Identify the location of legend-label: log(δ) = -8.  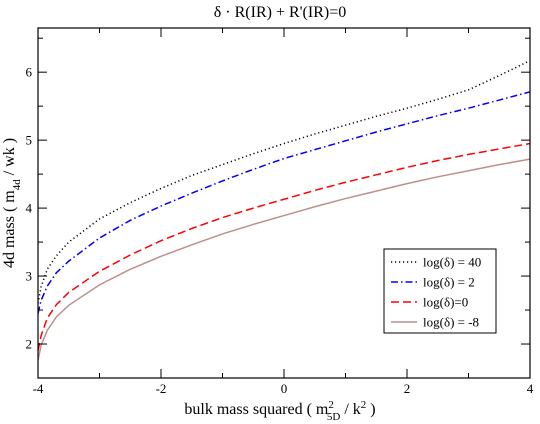
(451, 322).